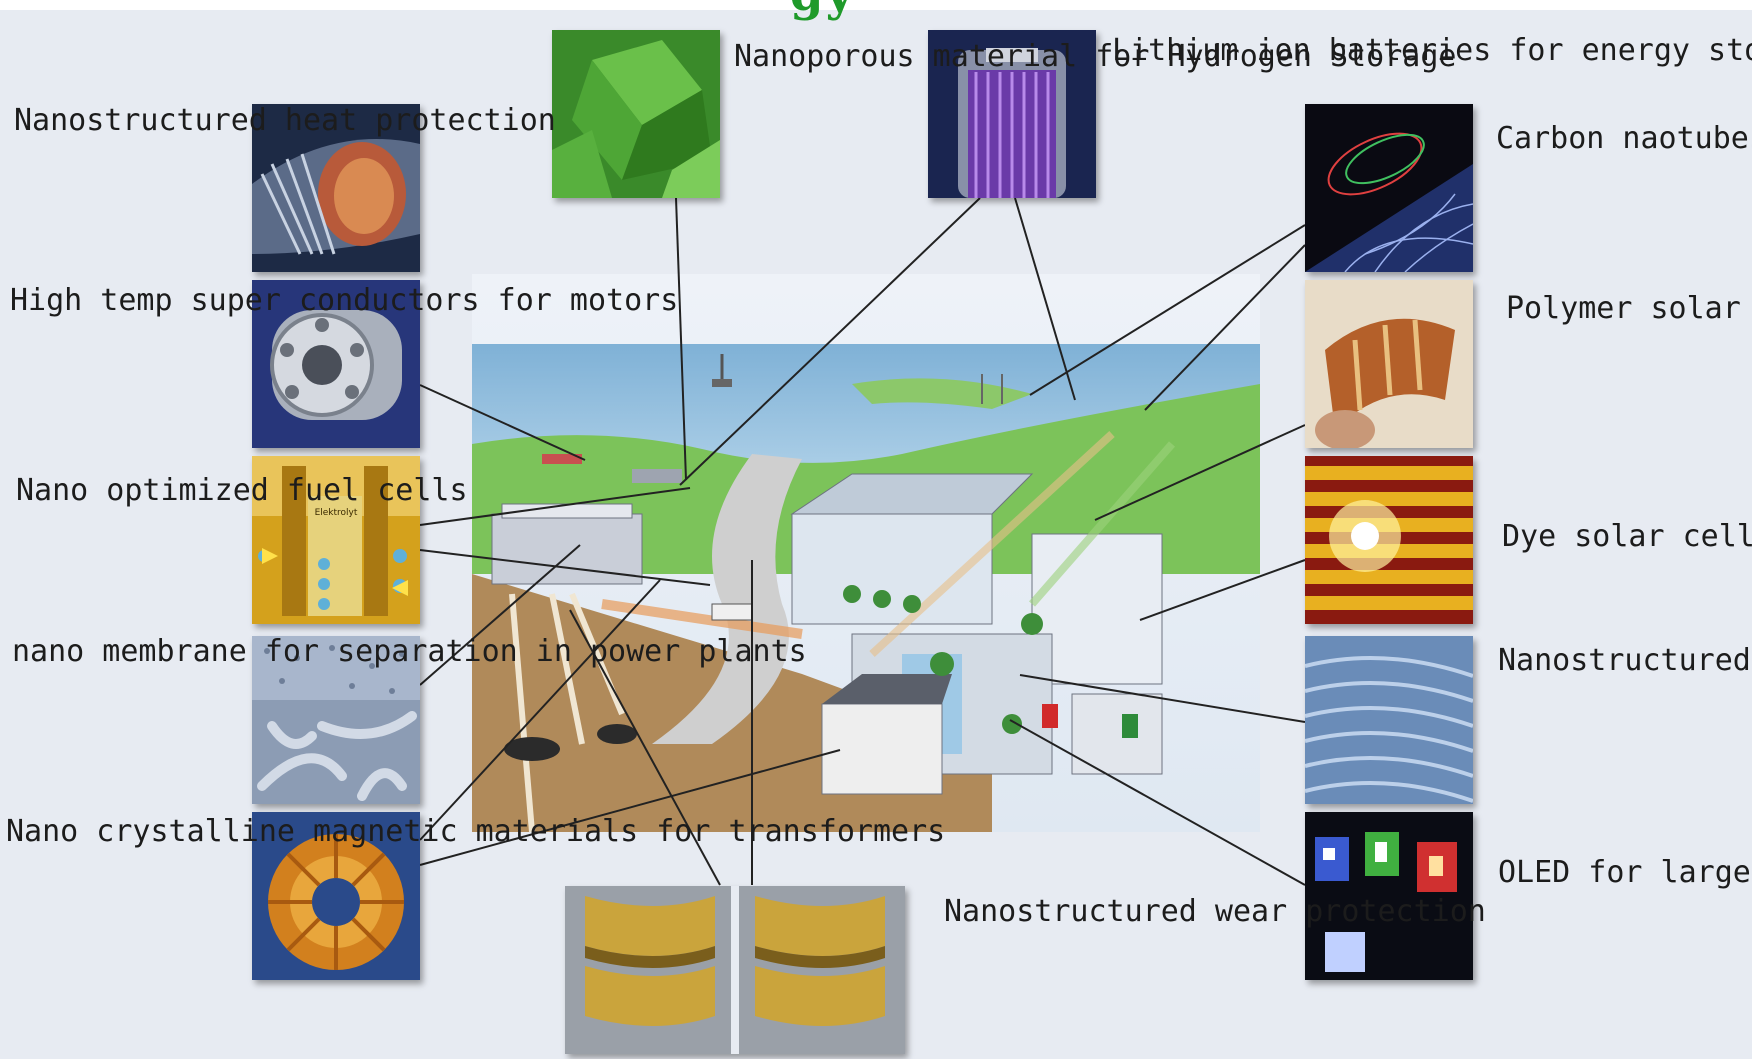 The image size is (1752, 1059). Describe the element at coordinates (1629, 308) in the screenshot. I see `label-polymer-solar: Polymer solar cells` at that location.